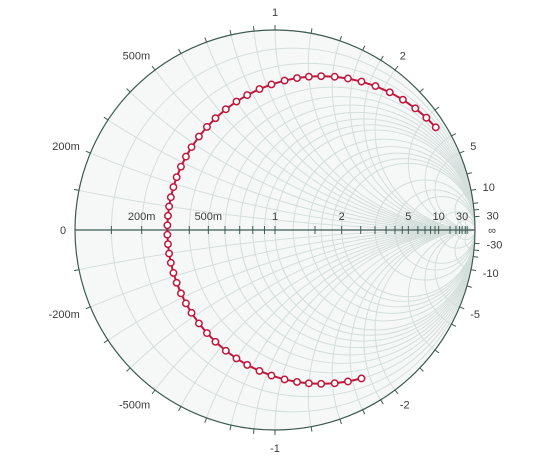  Describe the element at coordinates (137, 57) in the screenshot. I see `reactance-tick-label: 500m` at that location.